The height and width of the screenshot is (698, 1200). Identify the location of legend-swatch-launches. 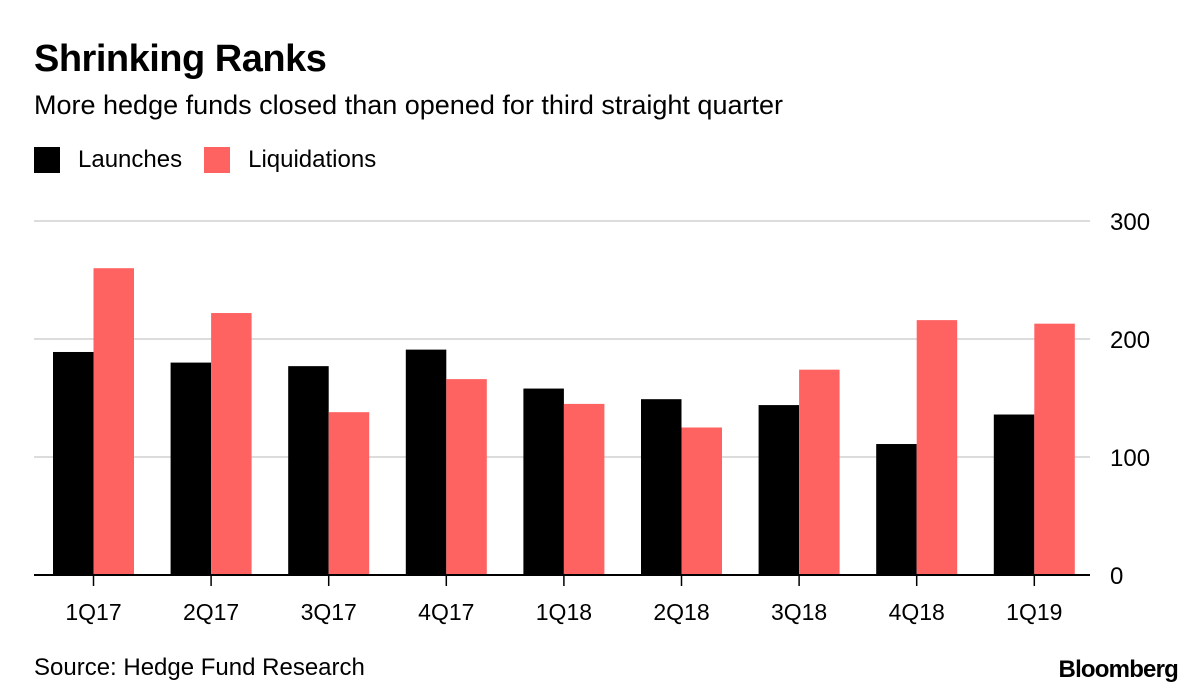
(47, 160).